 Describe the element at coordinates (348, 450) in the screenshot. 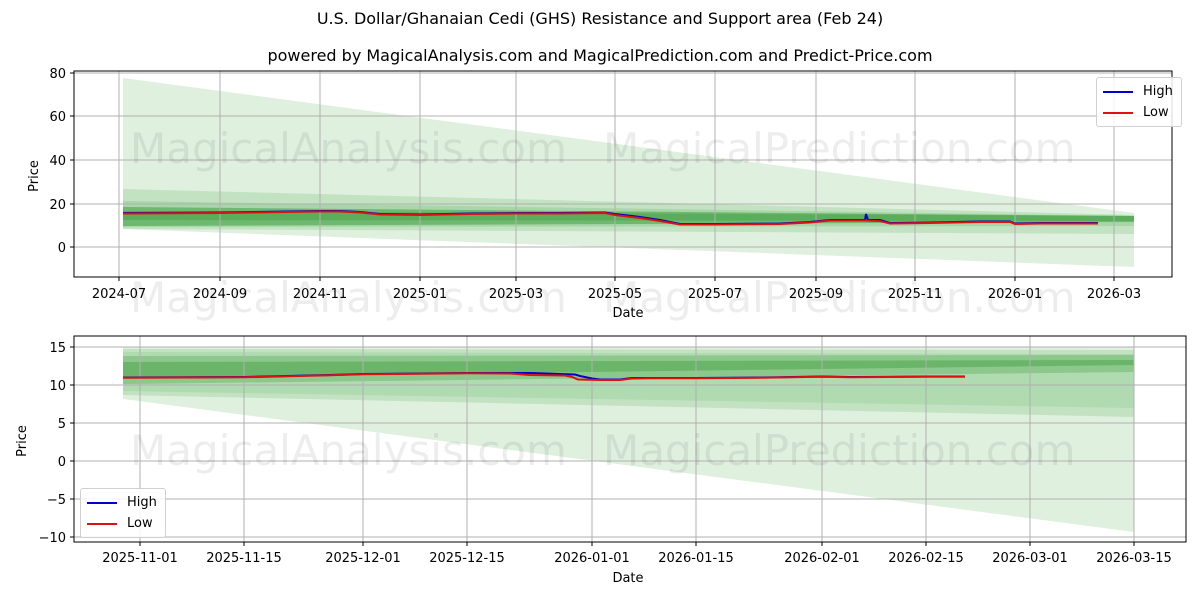

I see `watermark-analysis-3: MagicalAnalysis.com` at that location.